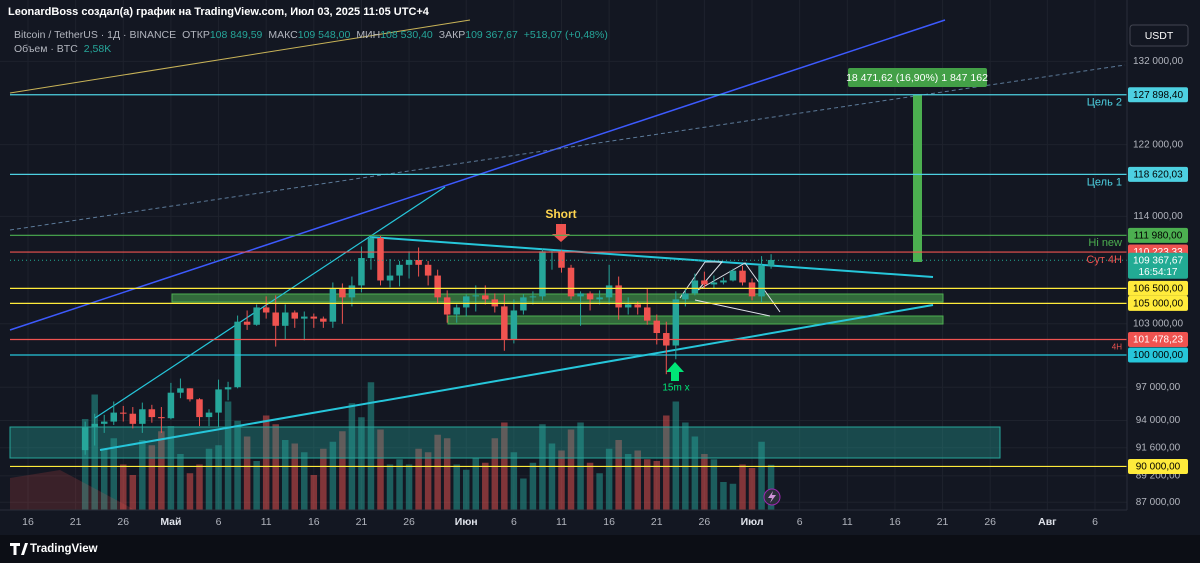  Describe the element at coordinates (557, 298) in the screenshot. I see `zone` at that location.